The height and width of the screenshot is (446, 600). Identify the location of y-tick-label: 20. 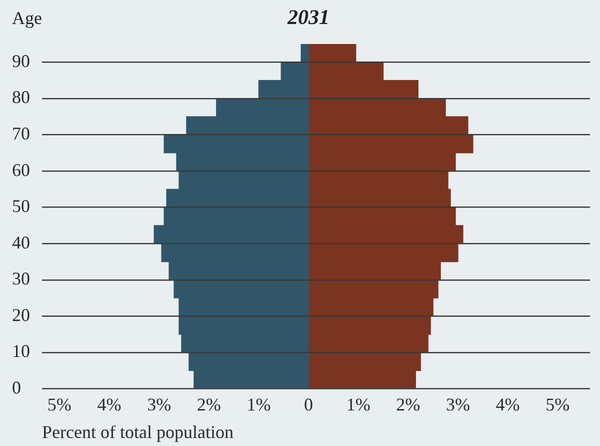
(21, 314).